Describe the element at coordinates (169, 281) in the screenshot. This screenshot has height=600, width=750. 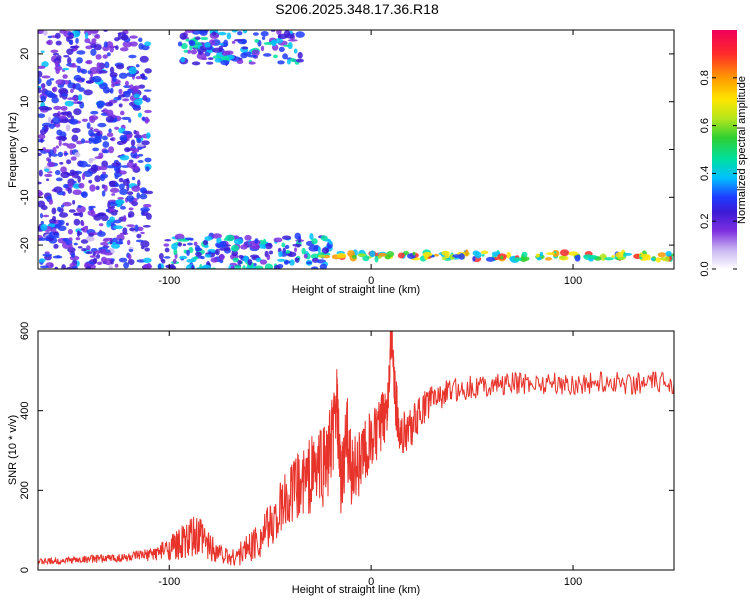
I see `x-tick-label: -100` at that location.